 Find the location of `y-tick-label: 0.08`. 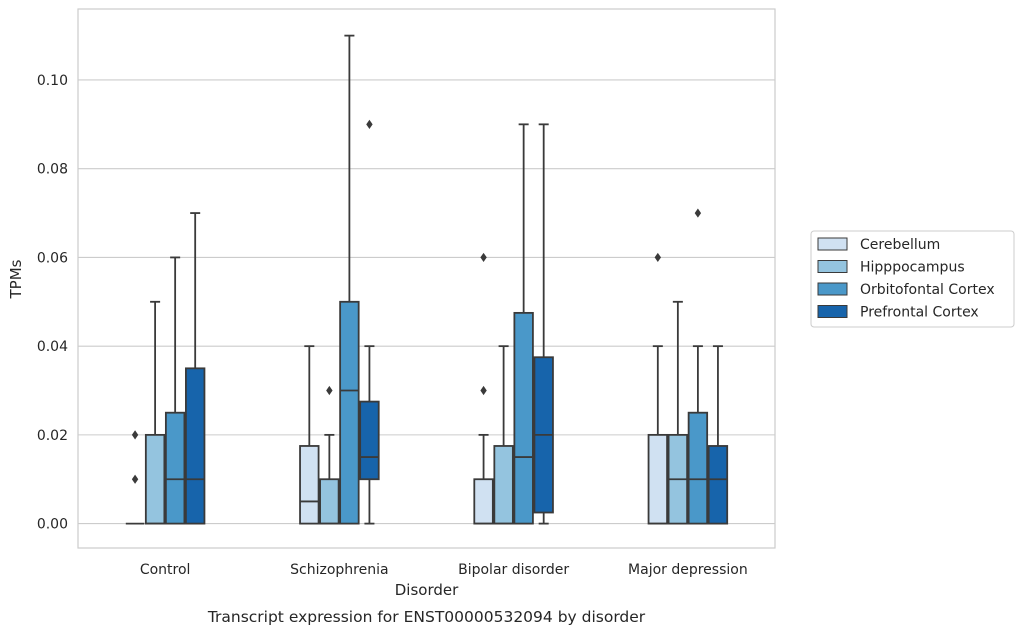

y-tick-label: 0.08 is located at coordinates (52, 170).